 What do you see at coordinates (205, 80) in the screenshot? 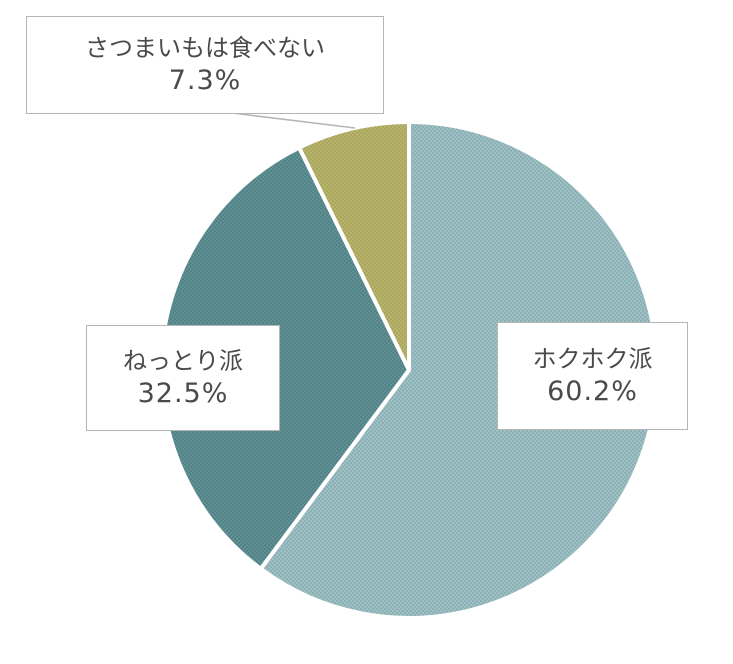
I see `slice-label-value: 7.3%` at bounding box center [205, 80].